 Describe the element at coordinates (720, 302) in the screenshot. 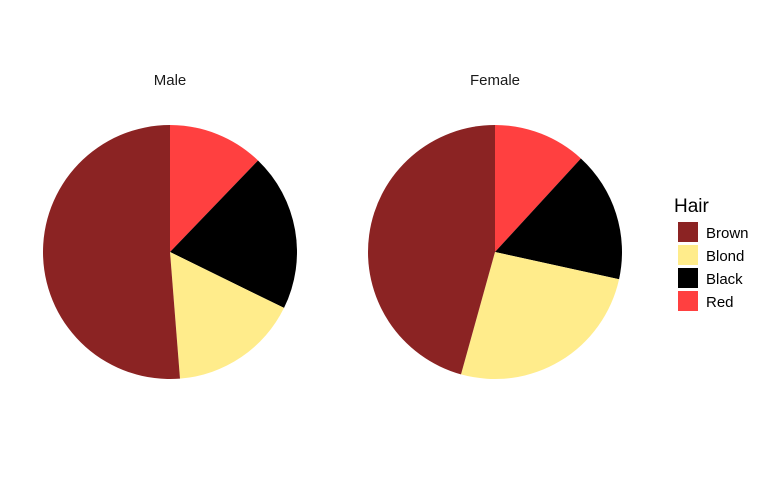

I see `legend-label-red: Red` at that location.